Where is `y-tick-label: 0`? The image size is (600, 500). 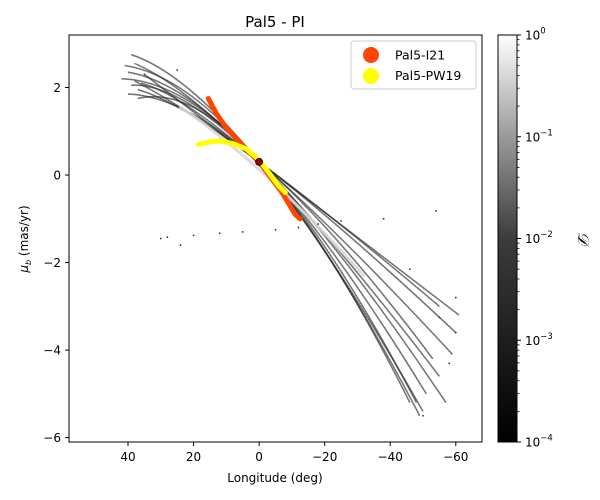
y-tick-label: 0 is located at coordinates (57, 176).